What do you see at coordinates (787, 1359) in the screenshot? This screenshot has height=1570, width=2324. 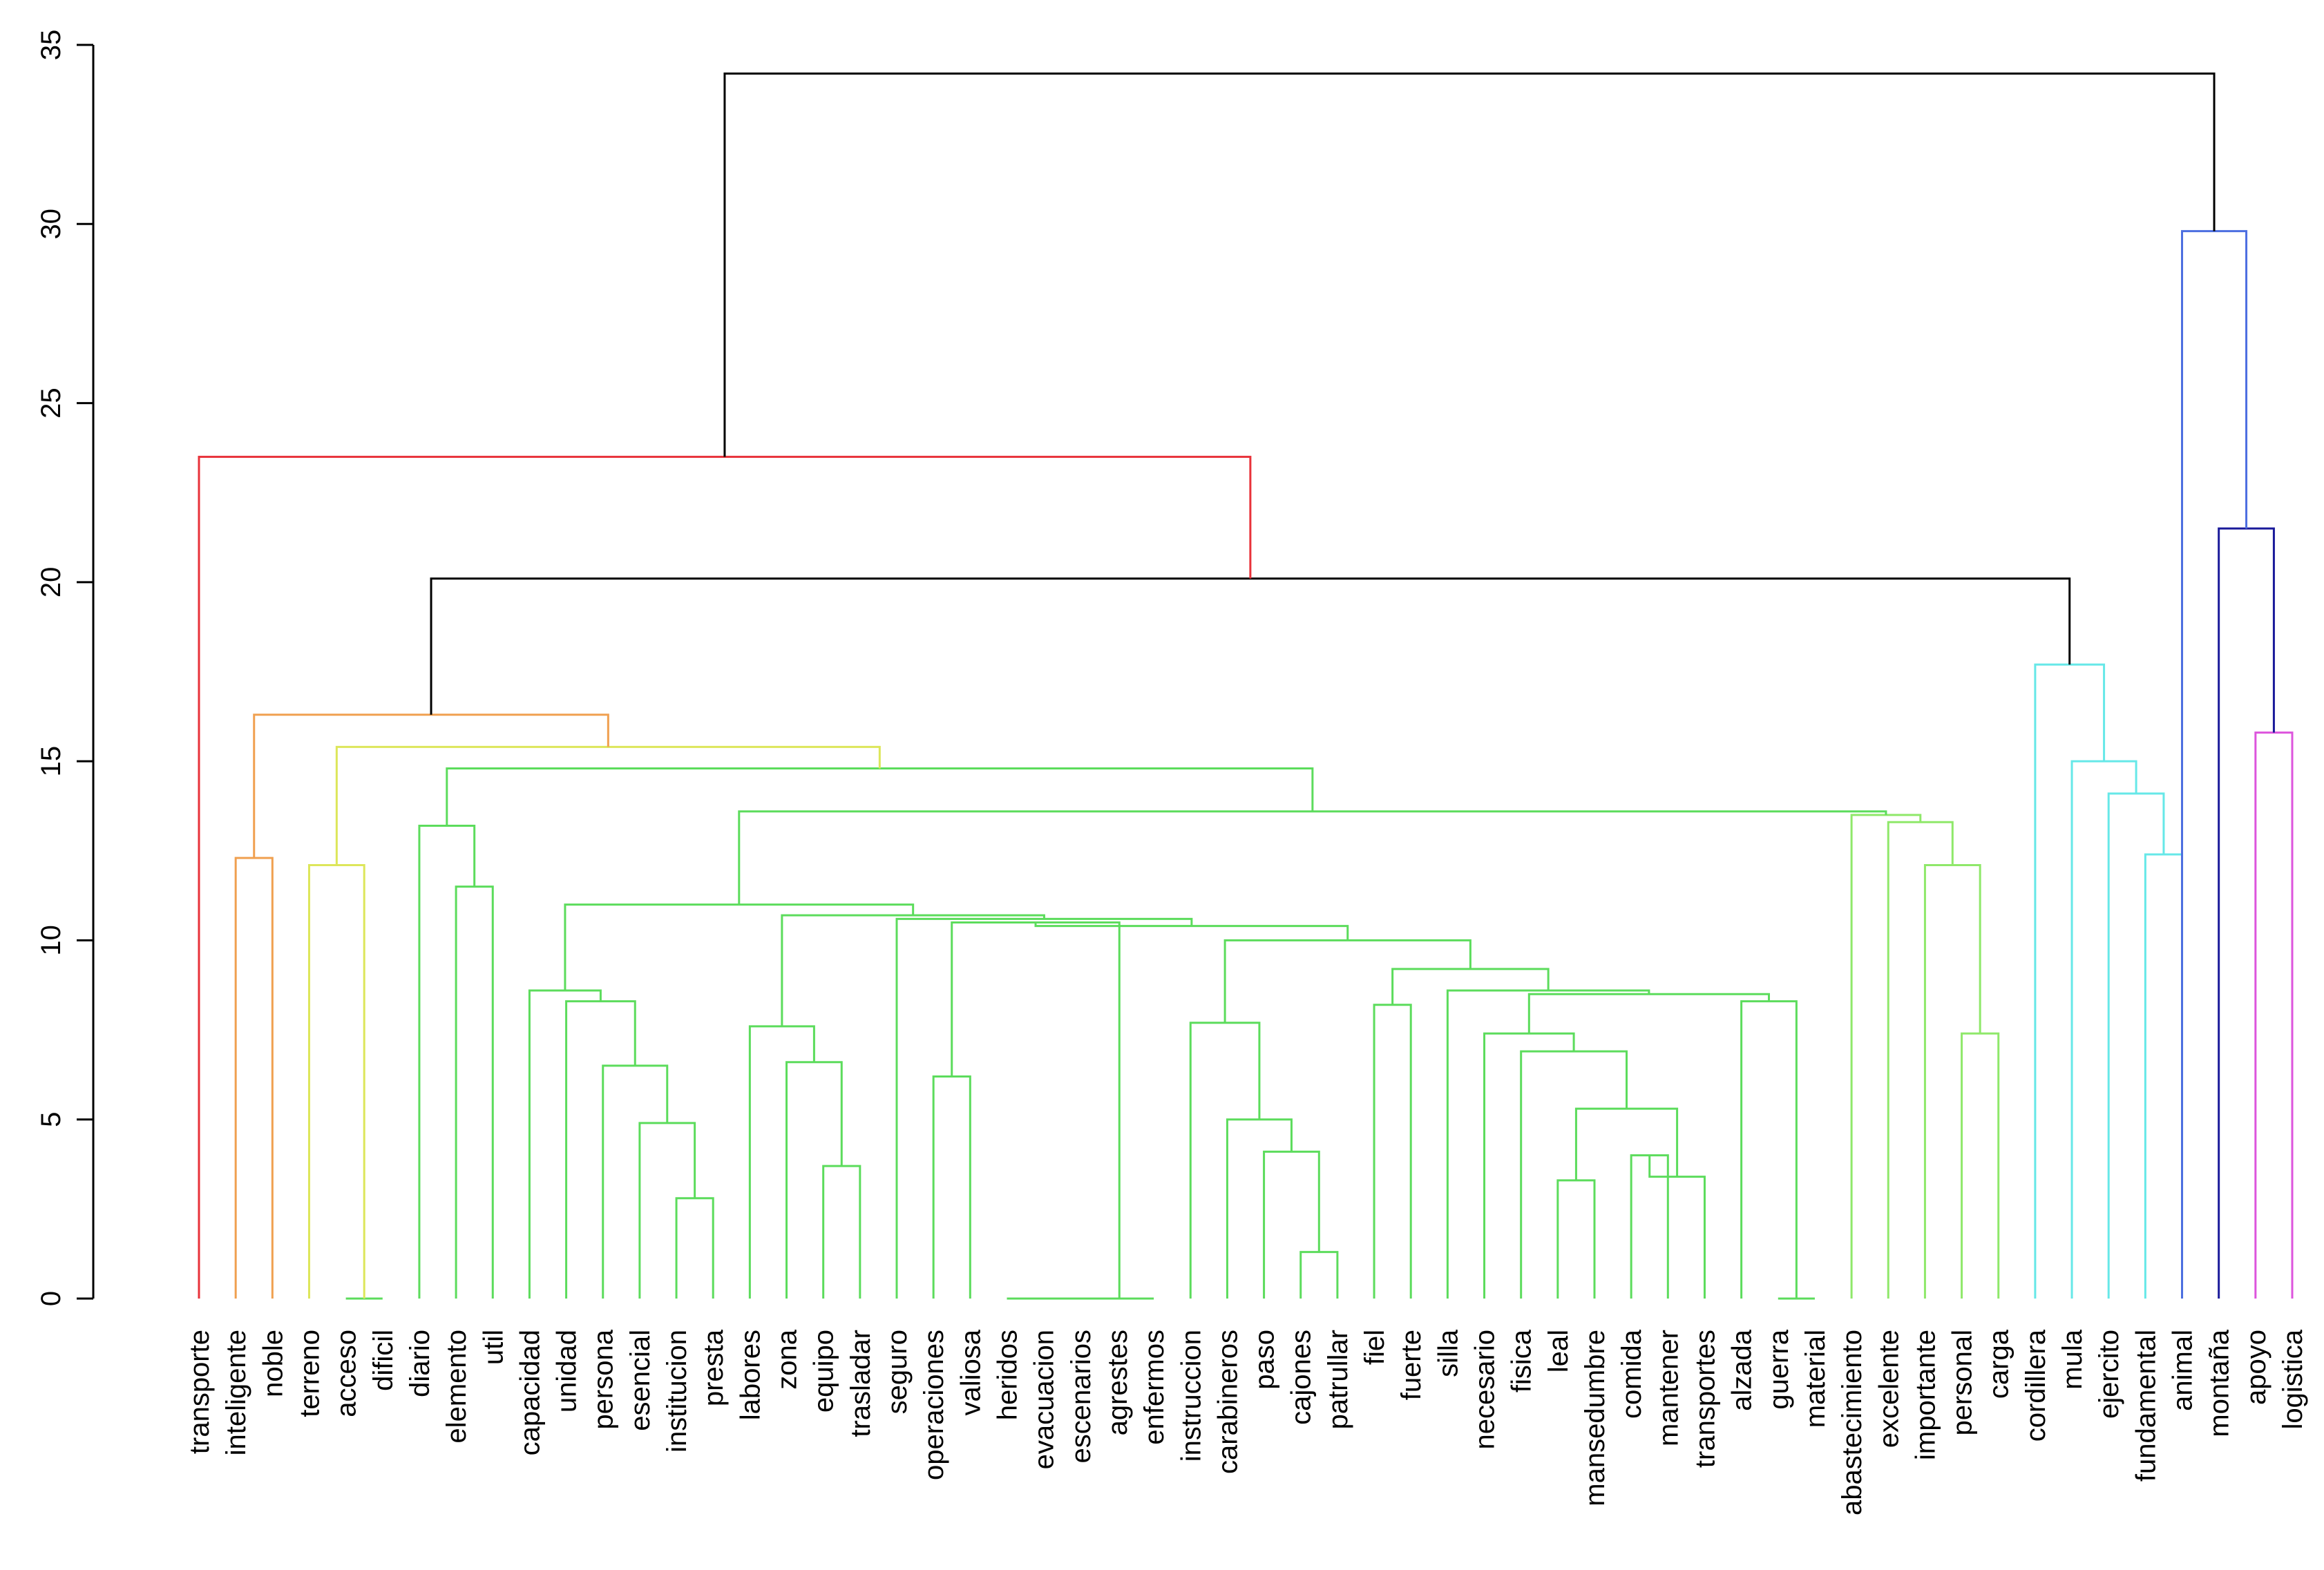 I see `leaf-label: zona` at bounding box center [787, 1359].